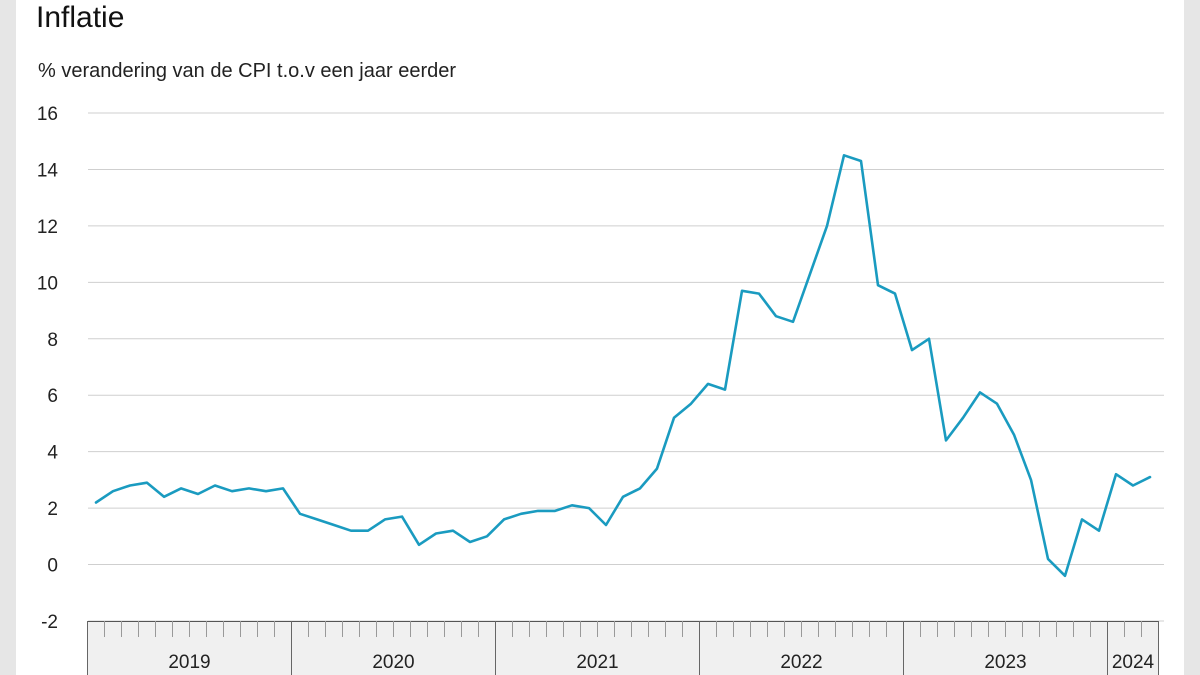 The width and height of the screenshot is (1200, 675). I want to click on y-tick-label: 8, so click(52, 340).